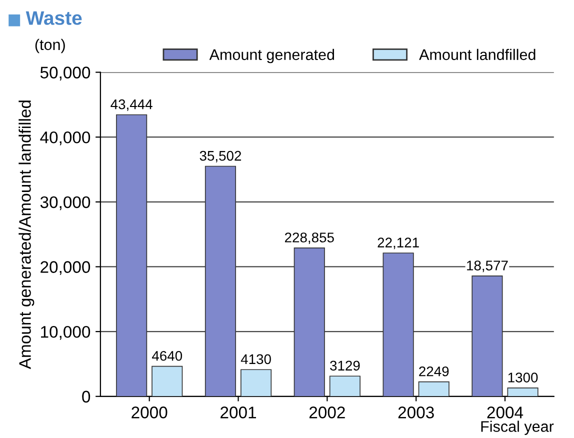  What do you see at coordinates (477, 54) in the screenshot?
I see `legend-label: Amount landfilled` at bounding box center [477, 54].